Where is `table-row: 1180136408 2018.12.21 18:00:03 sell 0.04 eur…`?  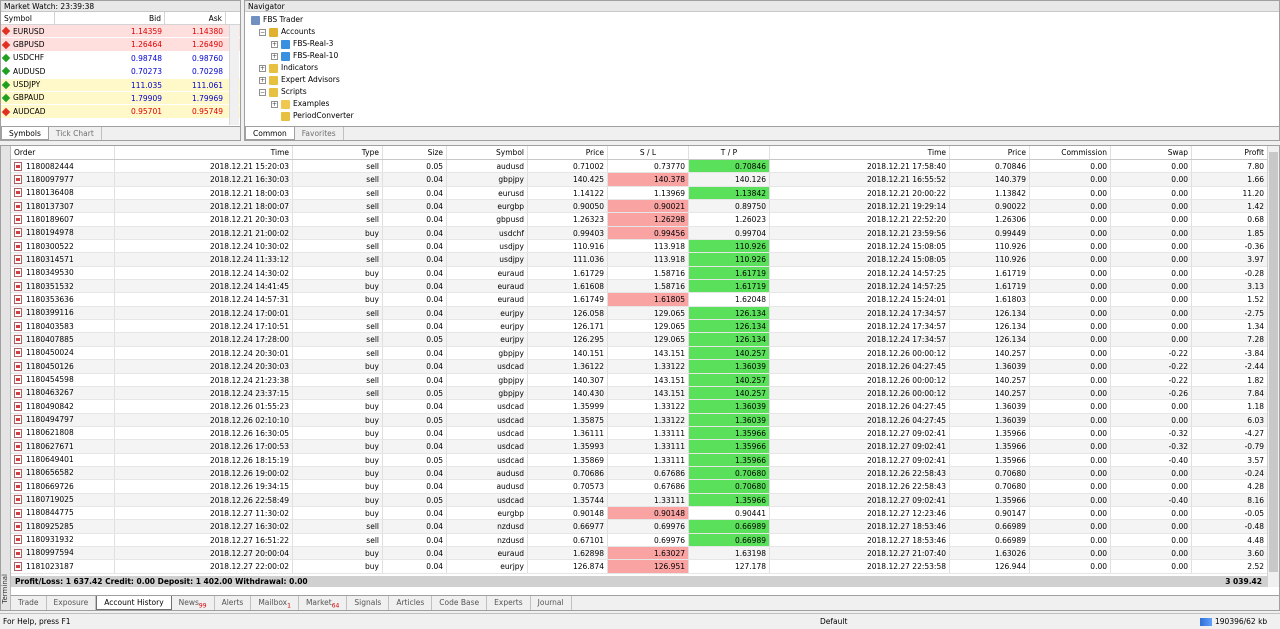 table-row: 1180136408 2018.12.21 18:00:03 sell 0.04 eur… is located at coordinates (639, 193).